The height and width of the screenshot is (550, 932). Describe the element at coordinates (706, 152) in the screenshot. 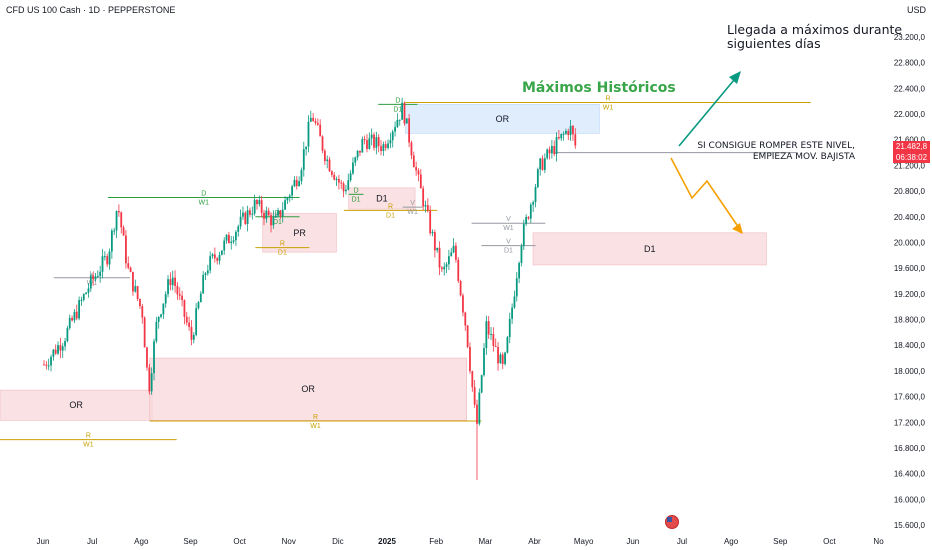

I see `projection-arrows` at that location.